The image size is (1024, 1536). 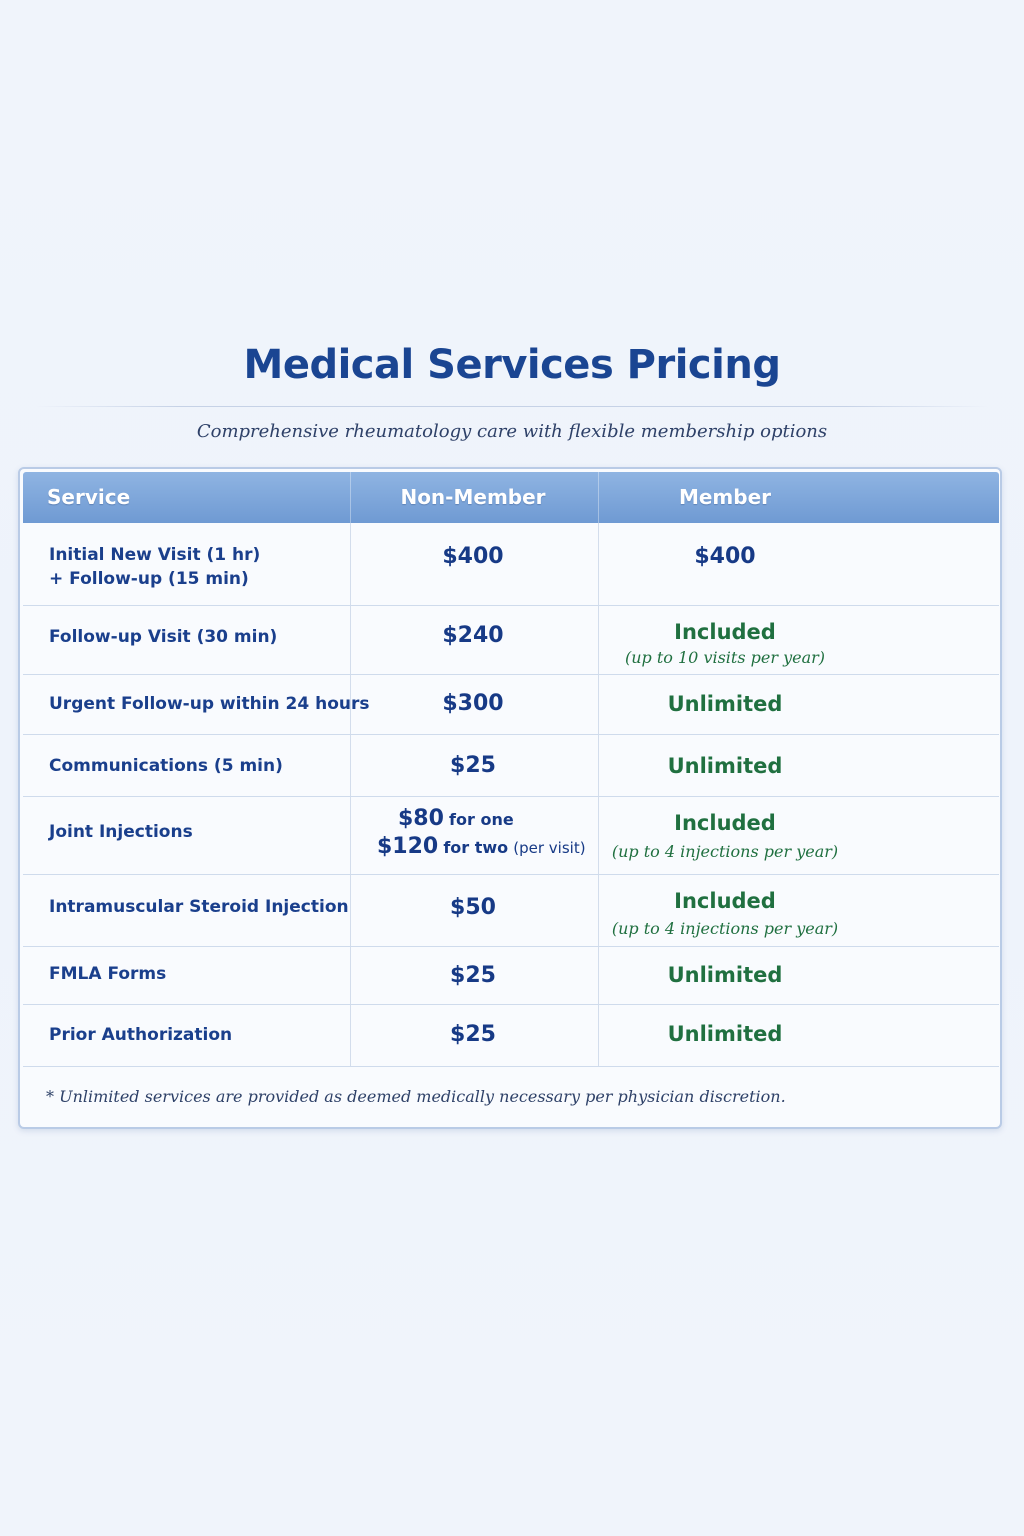 I want to click on table-bottom-rule, so click(x=511, y=1066).